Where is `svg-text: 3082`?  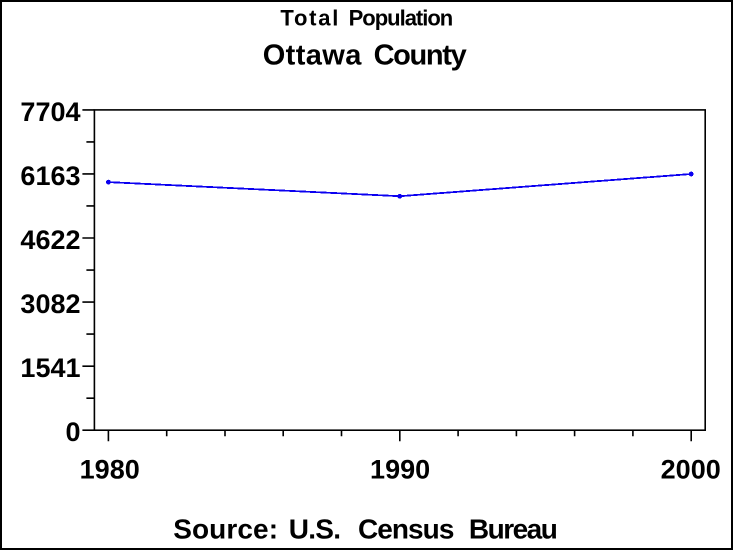 svg-text: 3082 is located at coordinates (50, 304).